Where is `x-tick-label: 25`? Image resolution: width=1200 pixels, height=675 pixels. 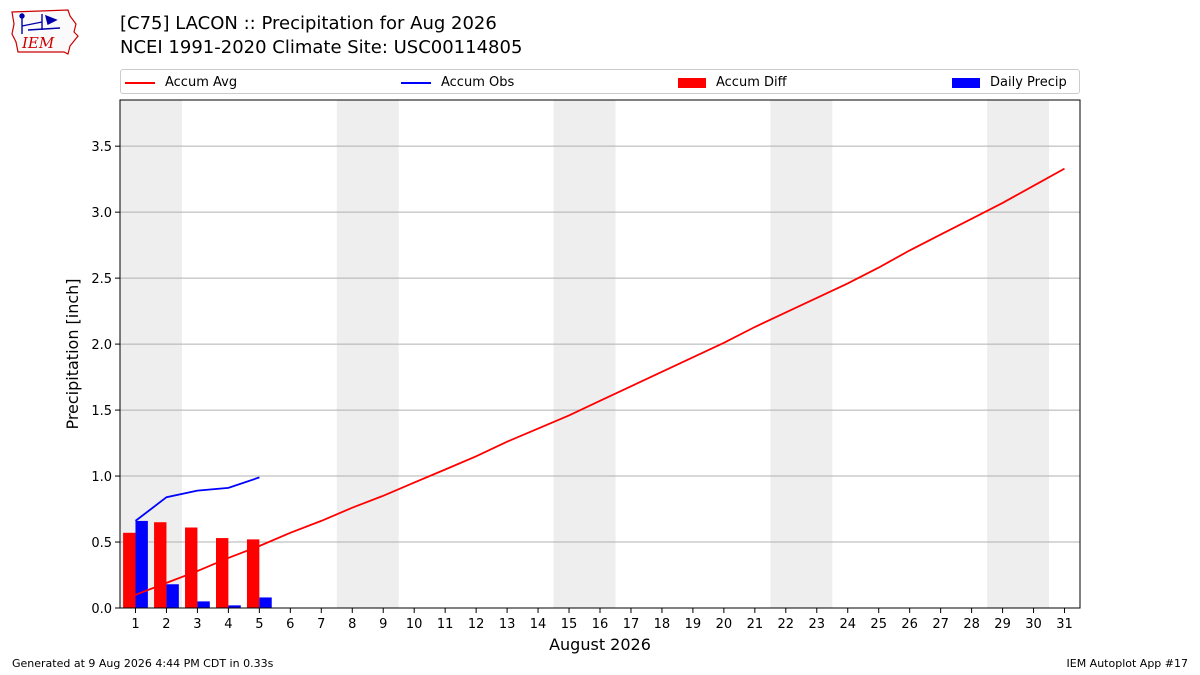
x-tick-label: 25 is located at coordinates (878, 624).